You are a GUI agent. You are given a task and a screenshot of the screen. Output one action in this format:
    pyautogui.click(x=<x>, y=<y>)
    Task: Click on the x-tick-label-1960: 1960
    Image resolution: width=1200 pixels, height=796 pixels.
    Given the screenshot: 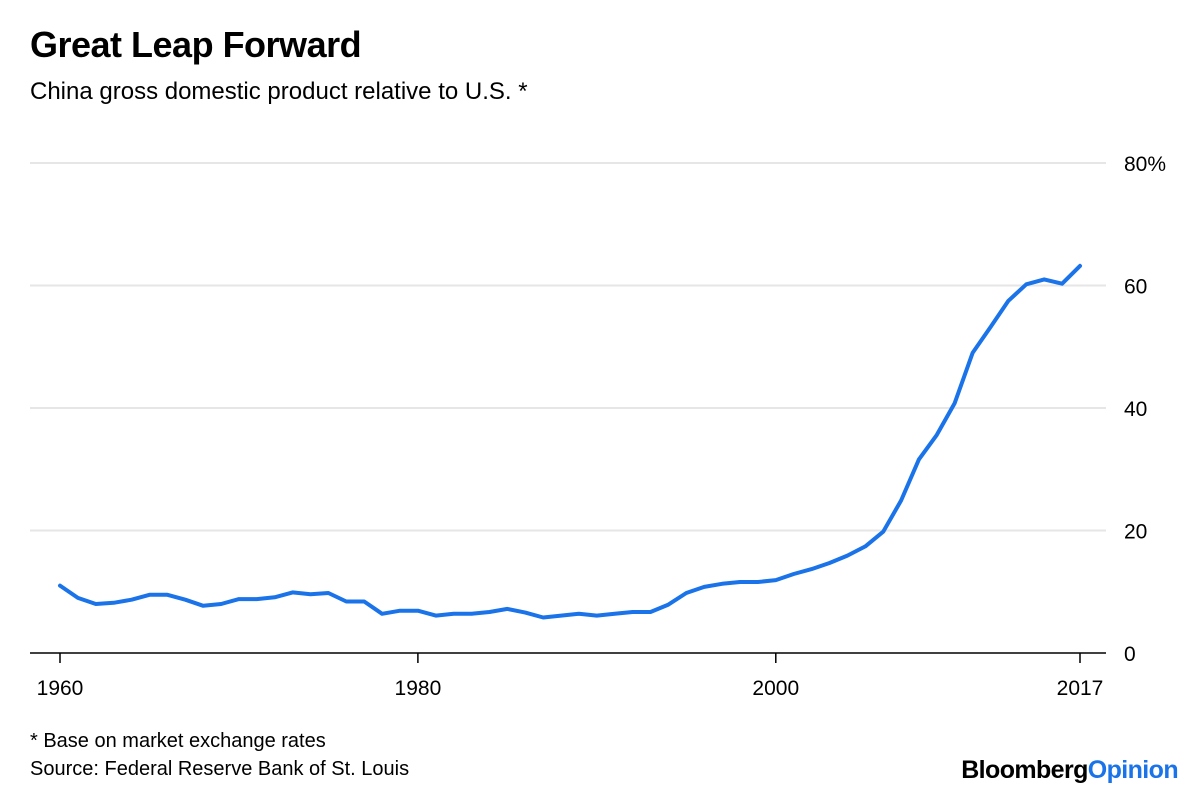 What is the action you would take?
    pyautogui.click(x=60, y=688)
    